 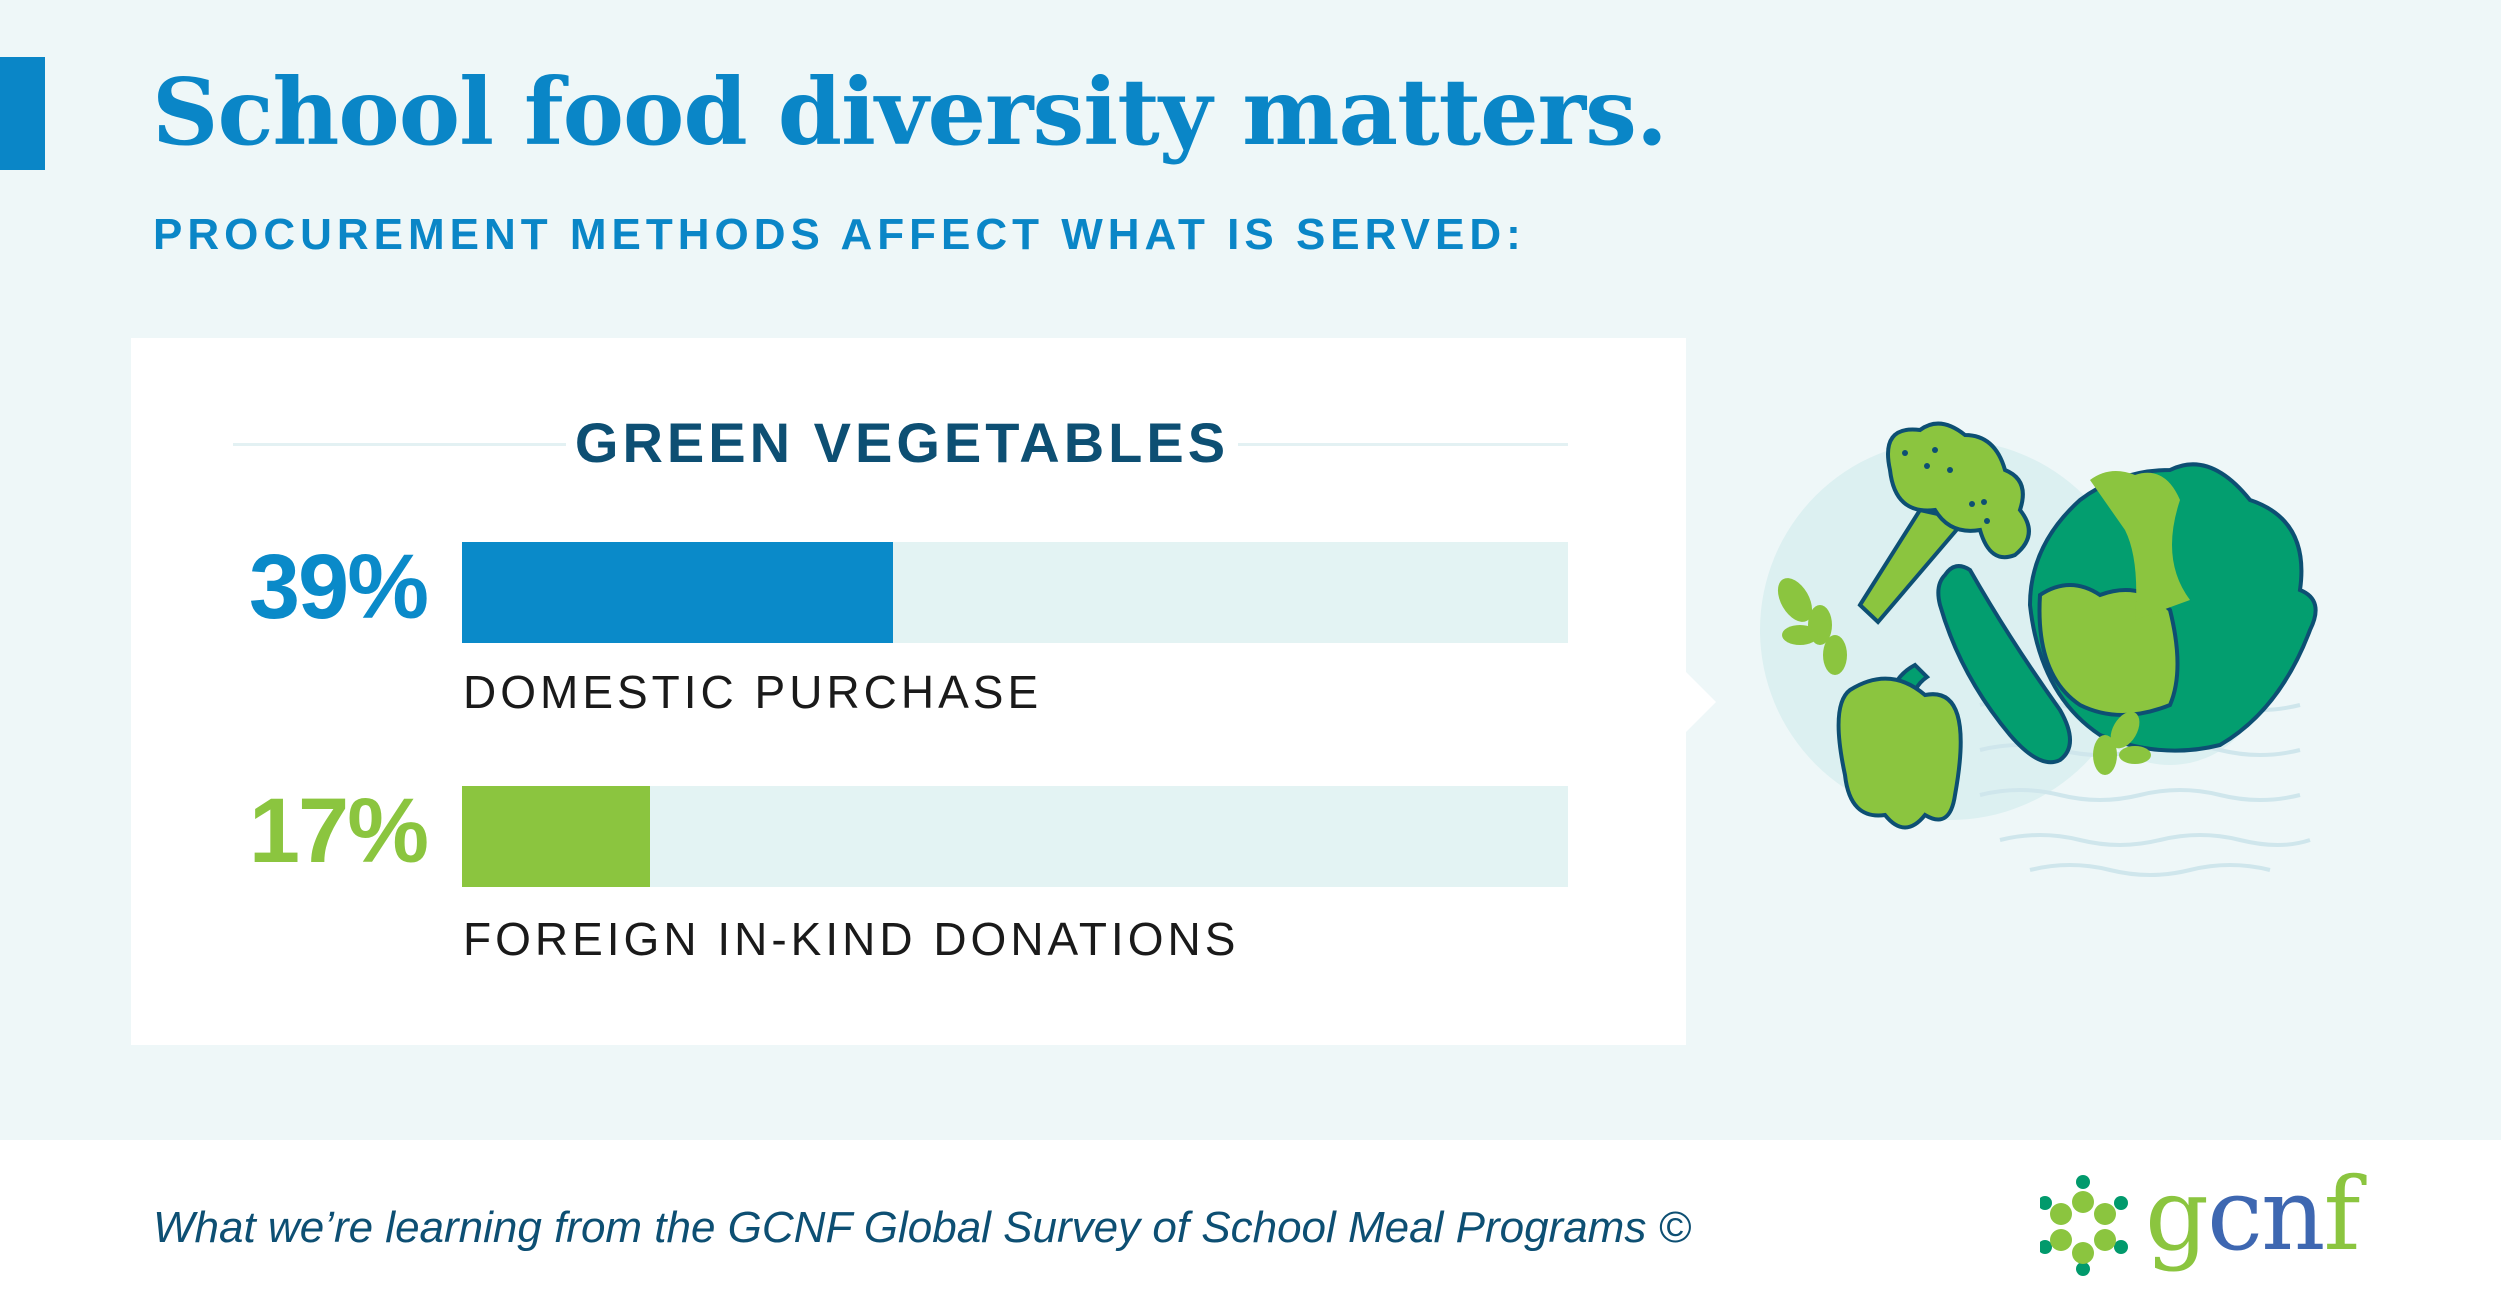 I want to click on vegetables-illustration, so click(x=2039, y=649).